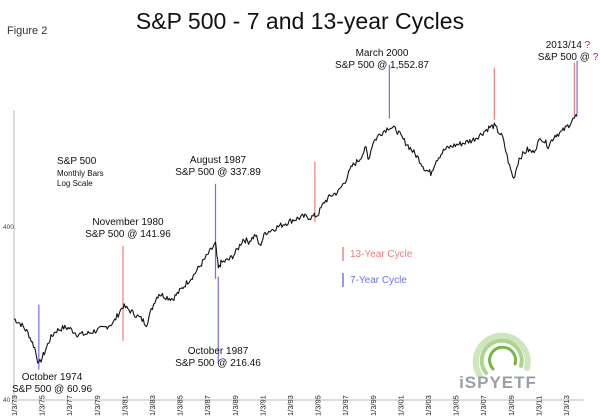 The width and height of the screenshot is (600, 419). Describe the element at coordinates (77, 161) in the screenshot. I see `series-description-line: S&P 500` at that location.